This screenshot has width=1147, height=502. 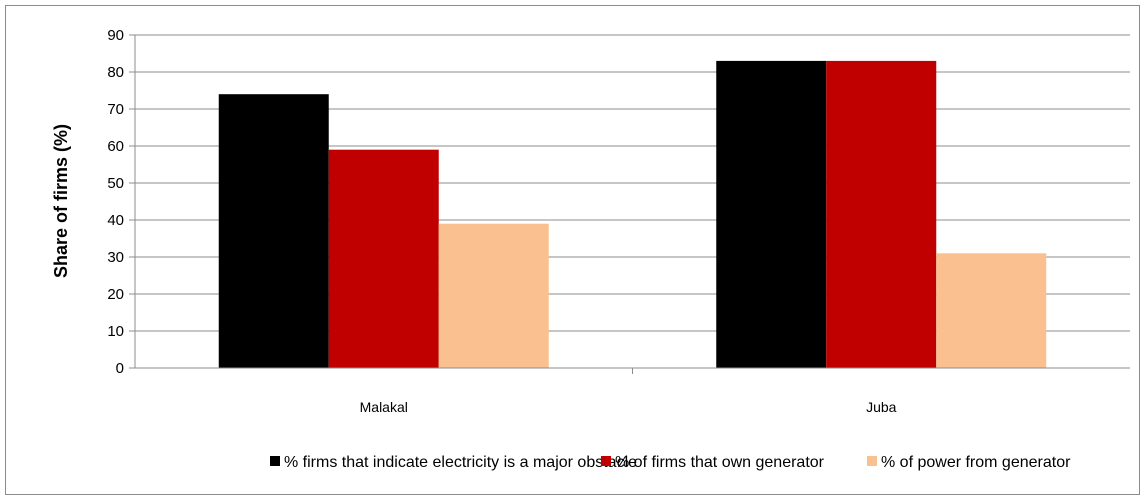 I want to click on y-tick-label: 60, so click(x=115, y=146).